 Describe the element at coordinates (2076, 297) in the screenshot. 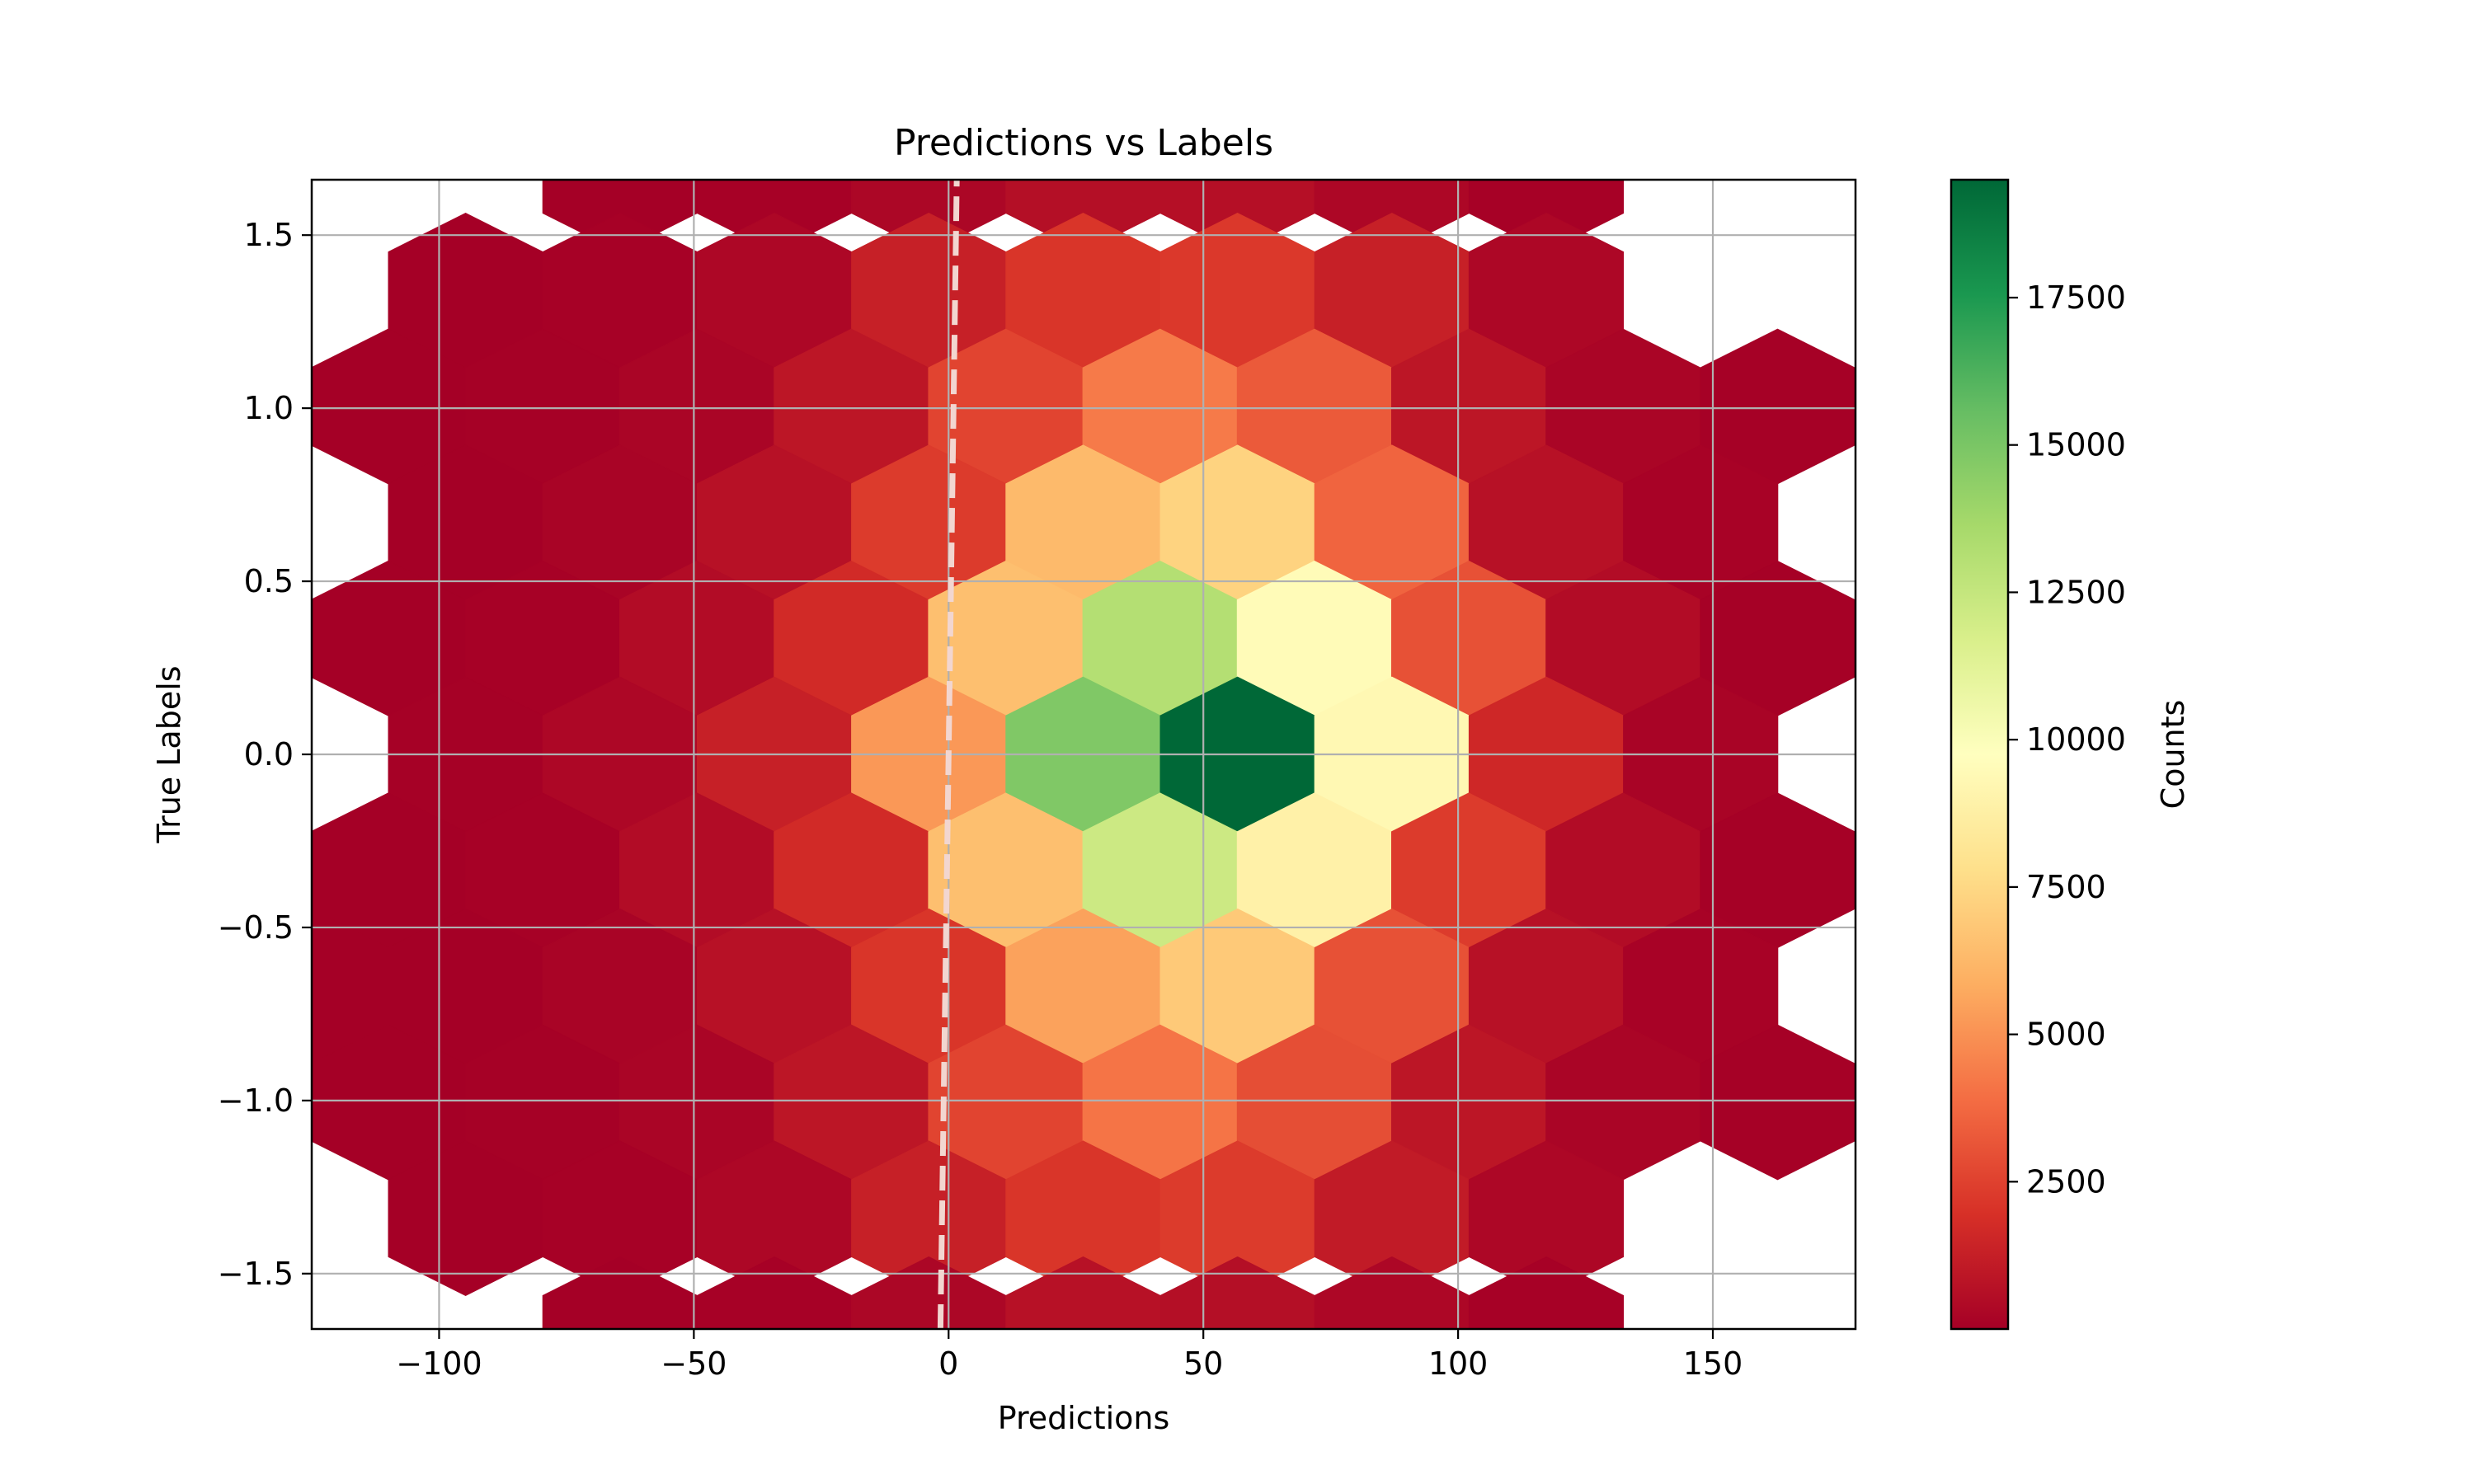

I see `colorbar-tick-label: 17500` at that location.